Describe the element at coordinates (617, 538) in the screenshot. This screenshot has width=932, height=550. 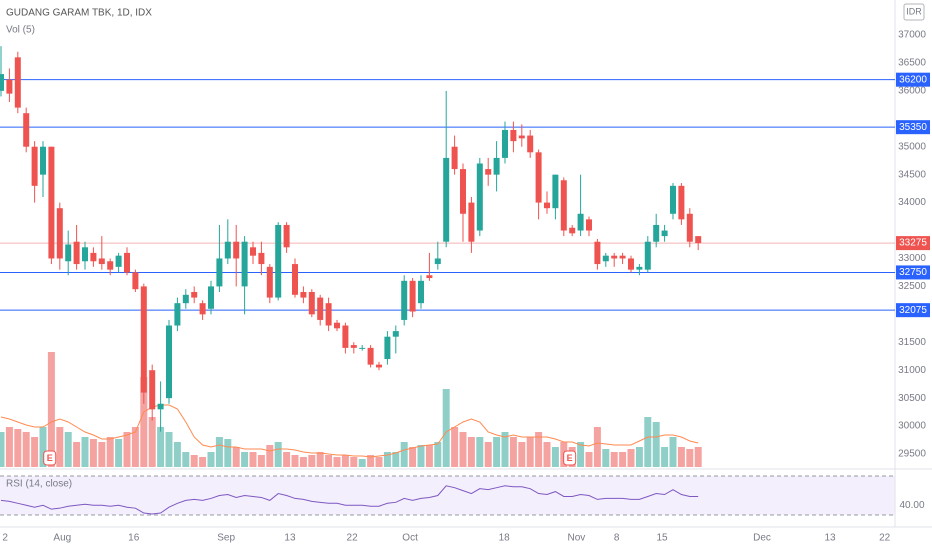
I see `x-tick-label: 8` at that location.